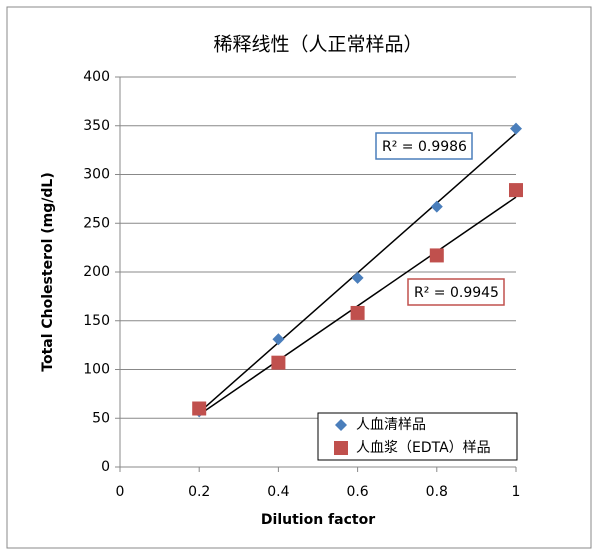 This screenshot has width=600, height=556. What do you see at coordinates (96, 370) in the screenshot?
I see `y-tick-label: 100` at bounding box center [96, 370].